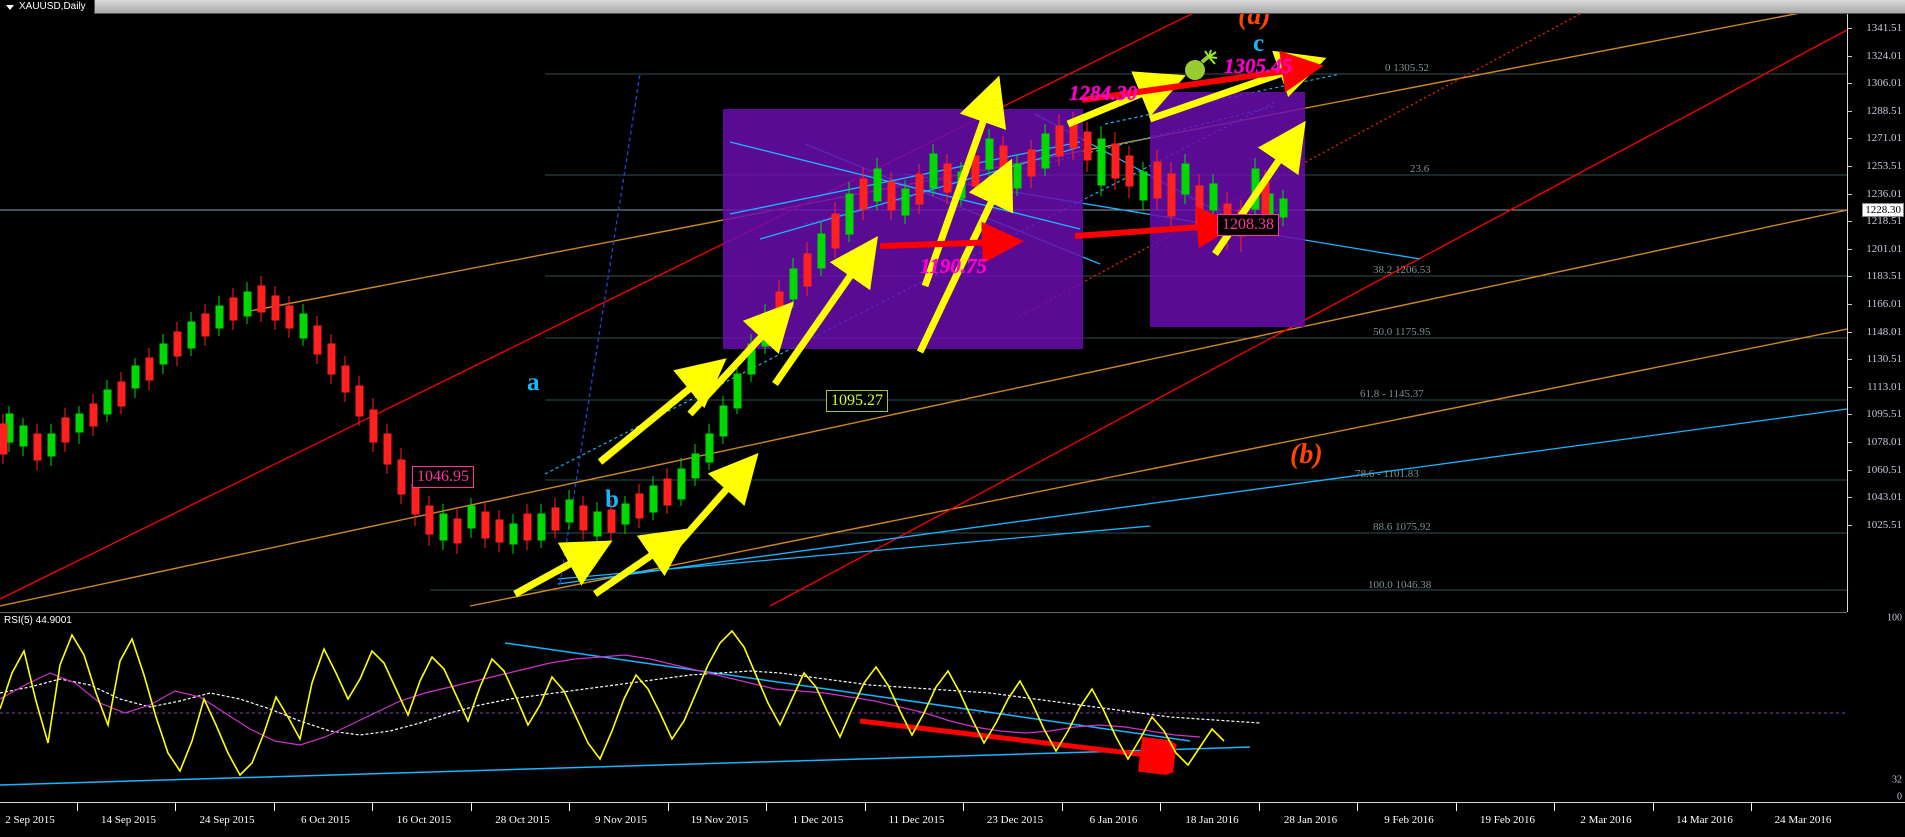 Image resolution: width=1905 pixels, height=837 pixels. I want to click on time-axis-label: 6 Jan 2016, so click(1113, 820).